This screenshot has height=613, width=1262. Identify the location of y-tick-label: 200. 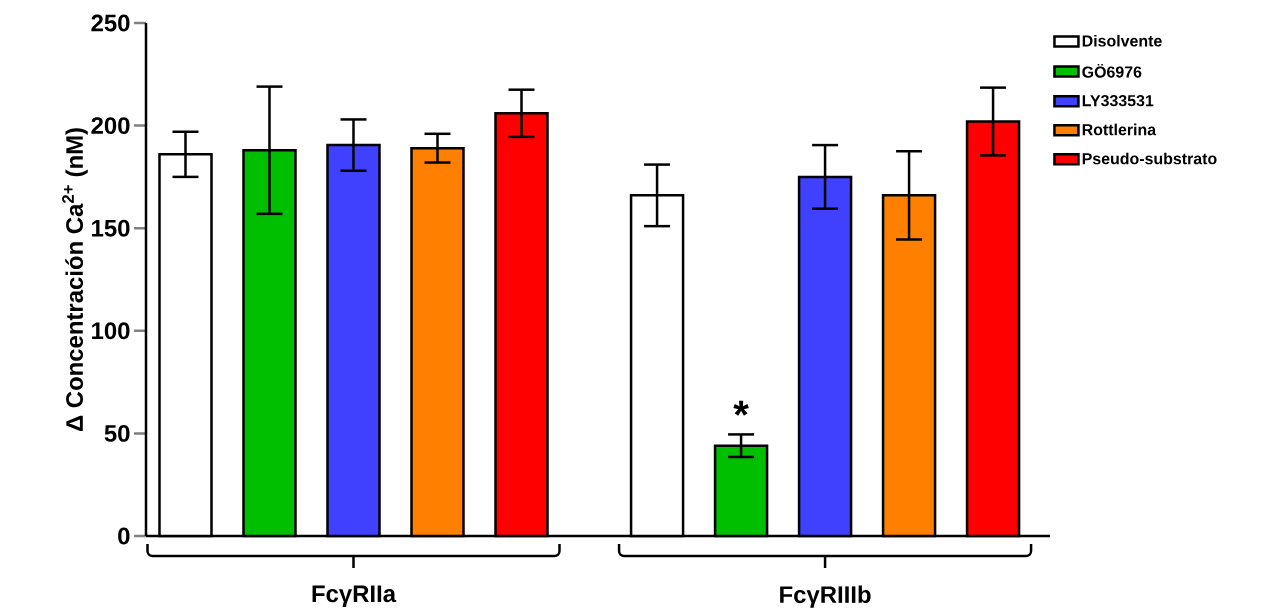
(110, 126).